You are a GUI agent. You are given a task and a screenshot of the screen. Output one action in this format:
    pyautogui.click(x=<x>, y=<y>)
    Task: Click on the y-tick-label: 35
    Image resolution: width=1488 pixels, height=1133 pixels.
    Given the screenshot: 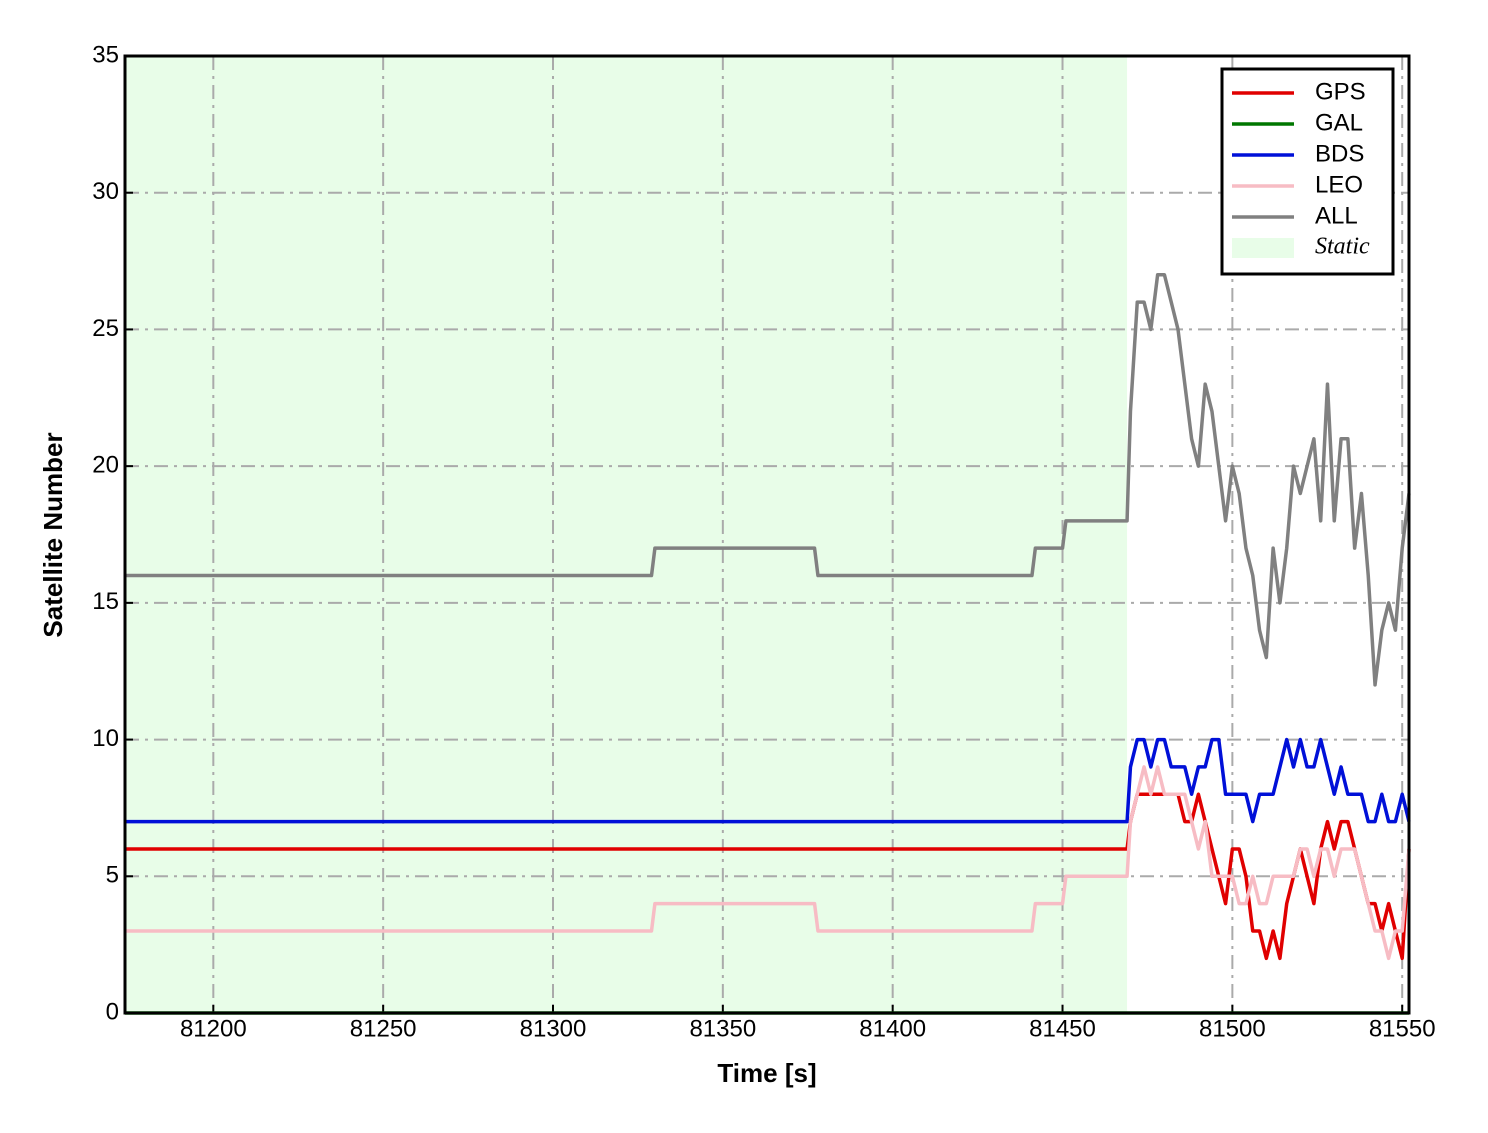 What is the action you would take?
    pyautogui.click(x=105, y=54)
    